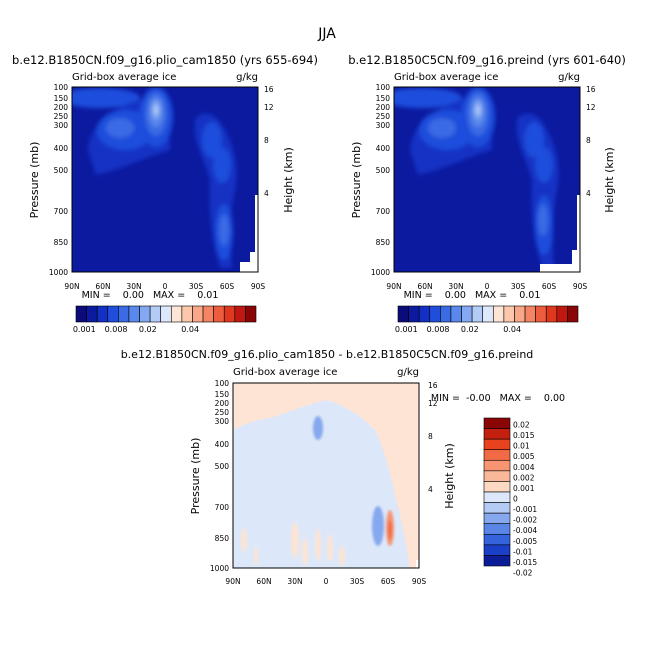  Describe the element at coordinates (524, 477) in the screenshot. I see `colorbar-label: 0.002` at that location.